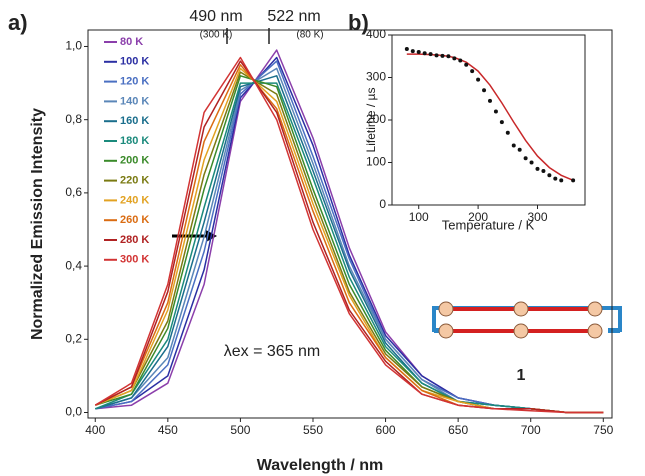  Describe the element at coordinates (521, 375) in the screenshot. I see `compound-label: 1` at that location.